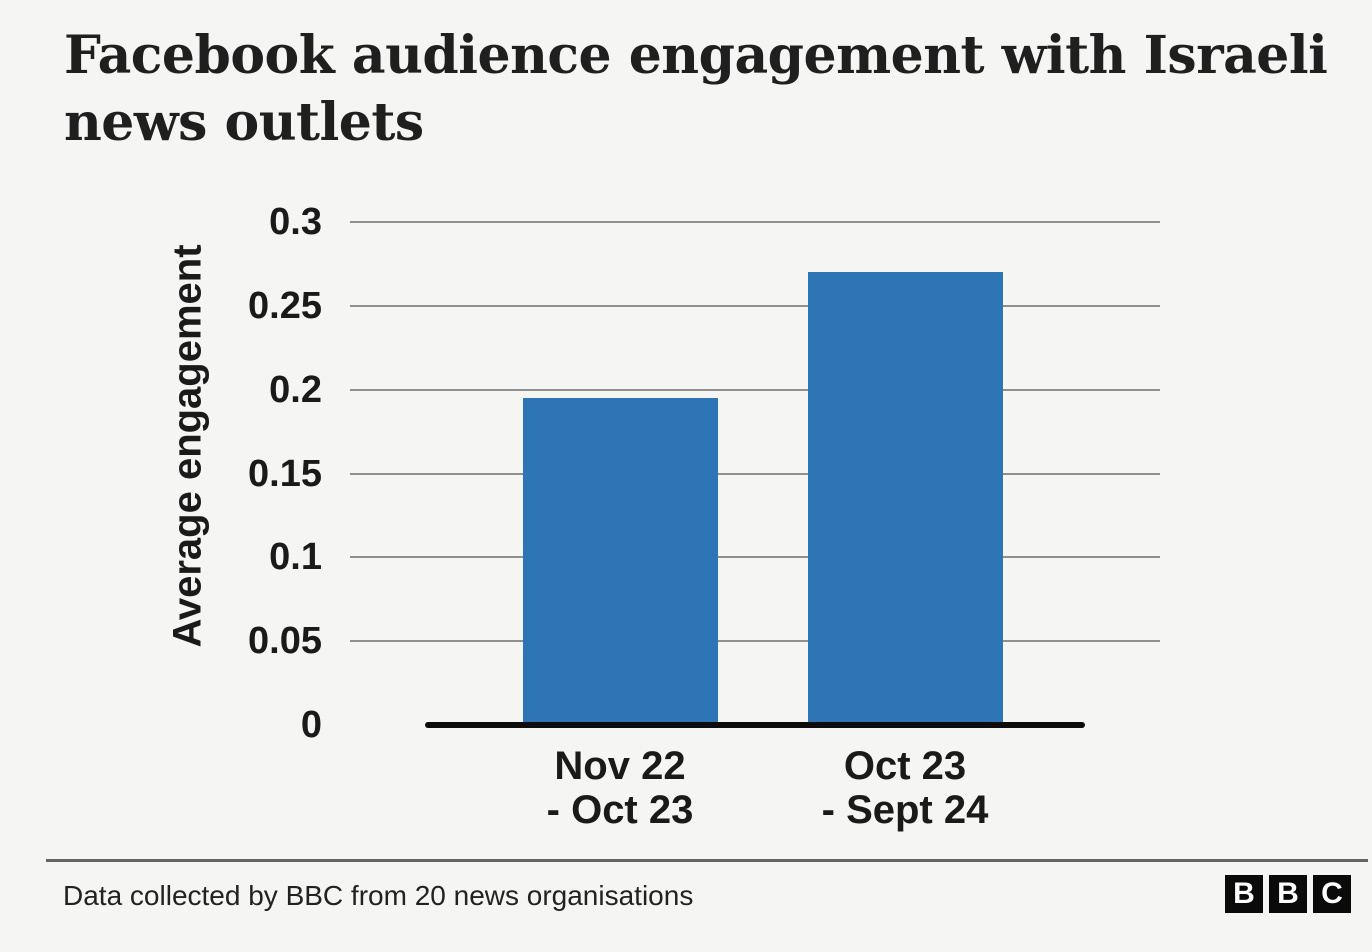 The width and height of the screenshot is (1372, 952). What do you see at coordinates (1244, 894) in the screenshot?
I see `bbc-logo-block-b1: B` at bounding box center [1244, 894].